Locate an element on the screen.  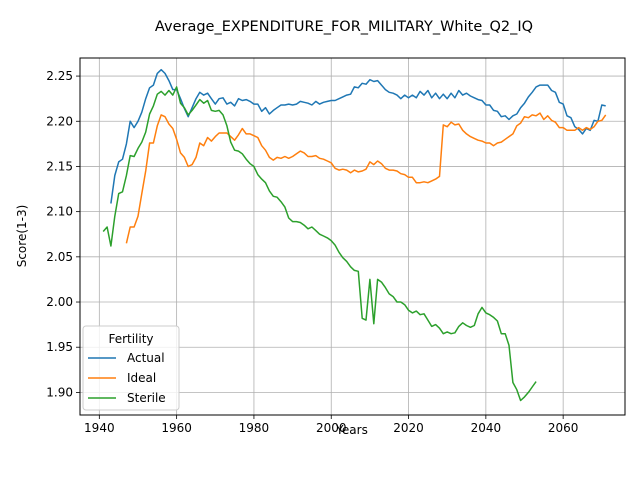
y-tick-label: 2.25 is located at coordinates (59, 76).